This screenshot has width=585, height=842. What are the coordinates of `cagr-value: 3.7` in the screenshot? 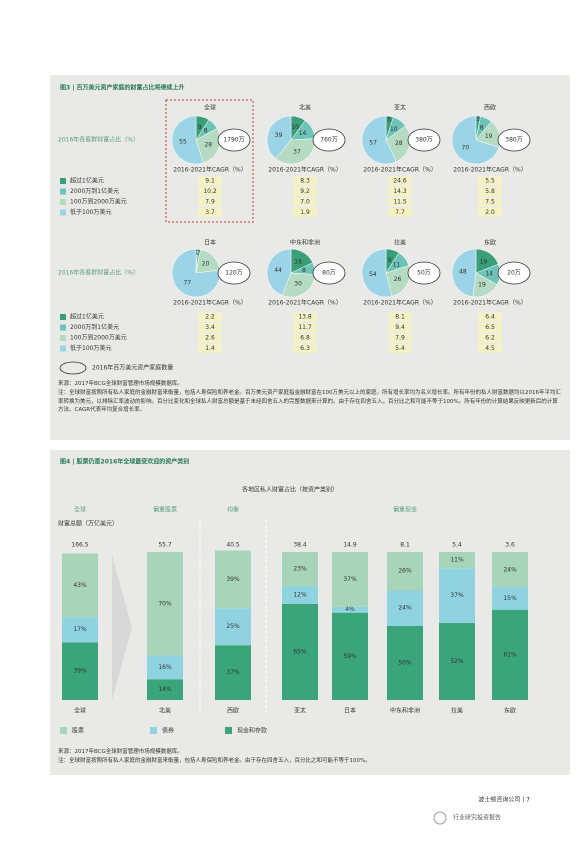 It's located at (210, 212).